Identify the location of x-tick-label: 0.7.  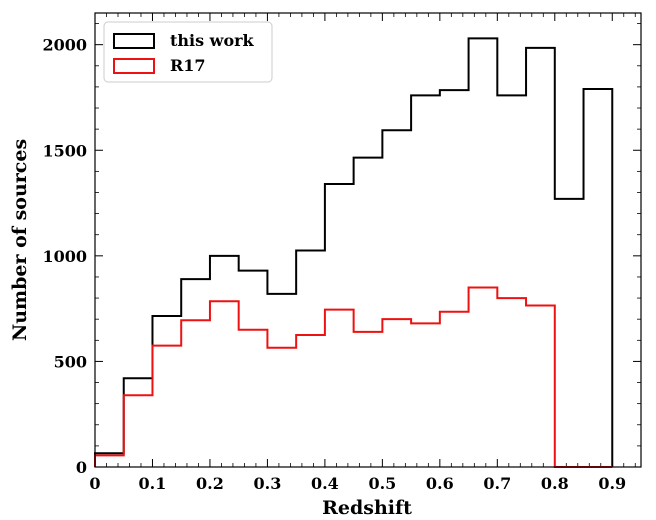
(497, 483).